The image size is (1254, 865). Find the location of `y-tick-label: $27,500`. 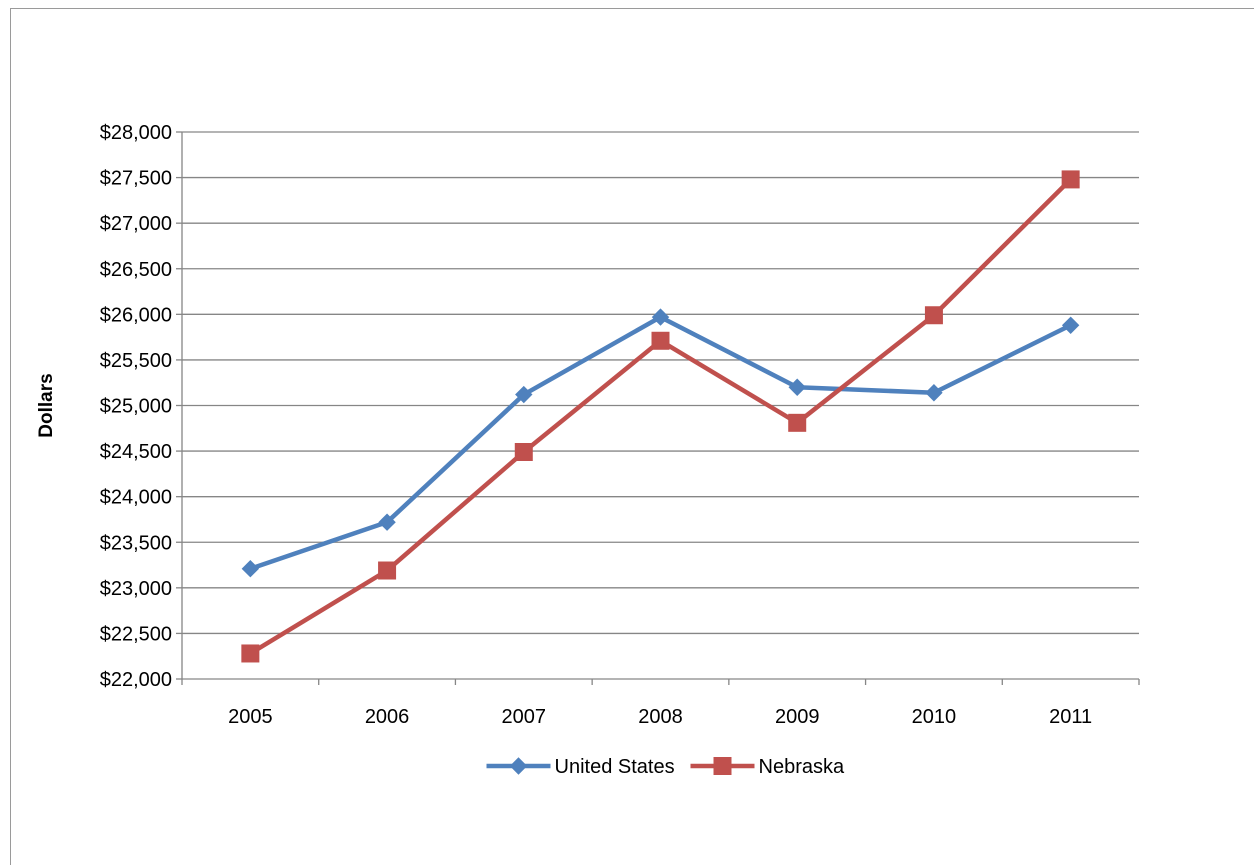

y-tick-label: $27,500 is located at coordinates (136, 179).